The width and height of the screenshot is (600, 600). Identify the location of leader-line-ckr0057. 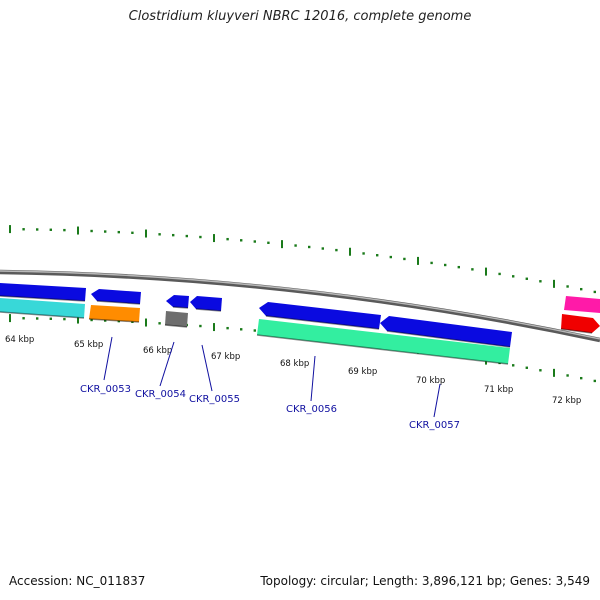
(437, 400).